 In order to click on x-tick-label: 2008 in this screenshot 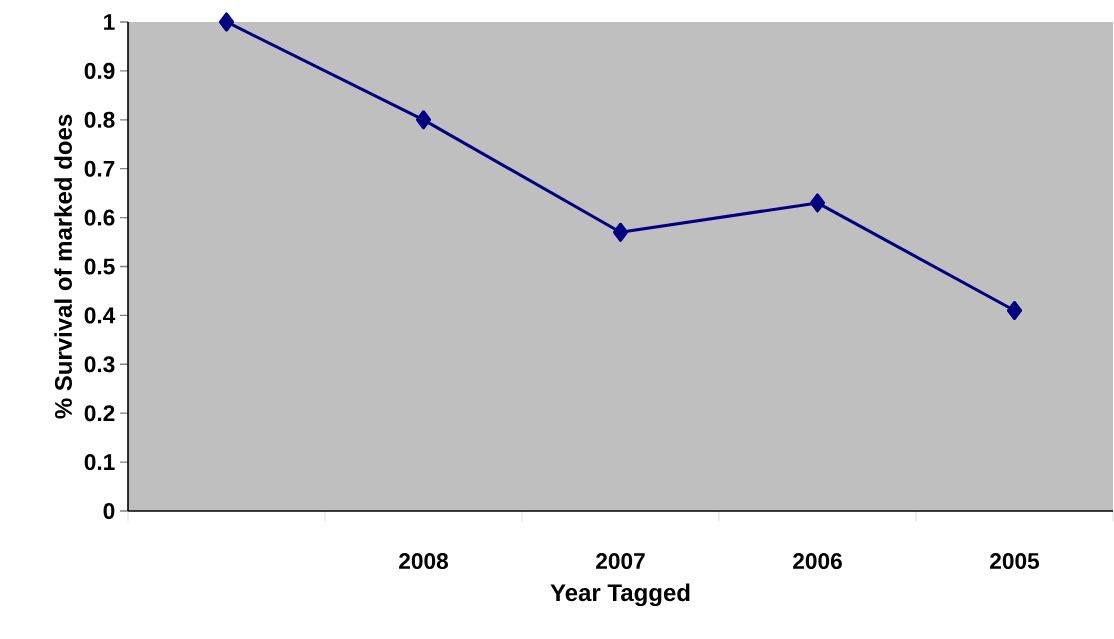, I will do `click(424, 561)`.